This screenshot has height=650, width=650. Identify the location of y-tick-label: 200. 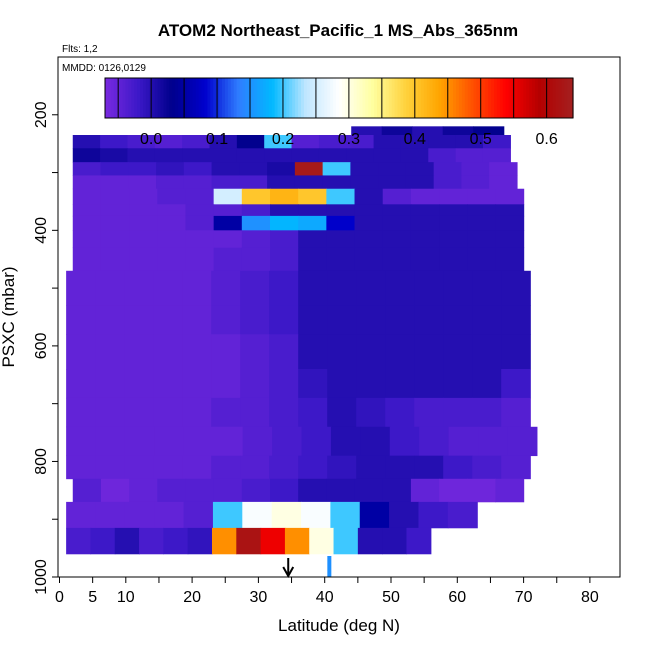
(41, 114).